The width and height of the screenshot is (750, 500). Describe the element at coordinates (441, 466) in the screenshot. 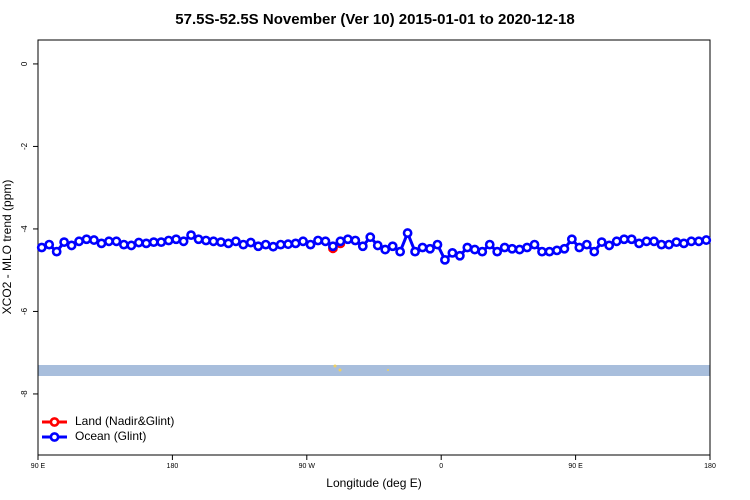

I see `x-tick-label: 0` at that location.